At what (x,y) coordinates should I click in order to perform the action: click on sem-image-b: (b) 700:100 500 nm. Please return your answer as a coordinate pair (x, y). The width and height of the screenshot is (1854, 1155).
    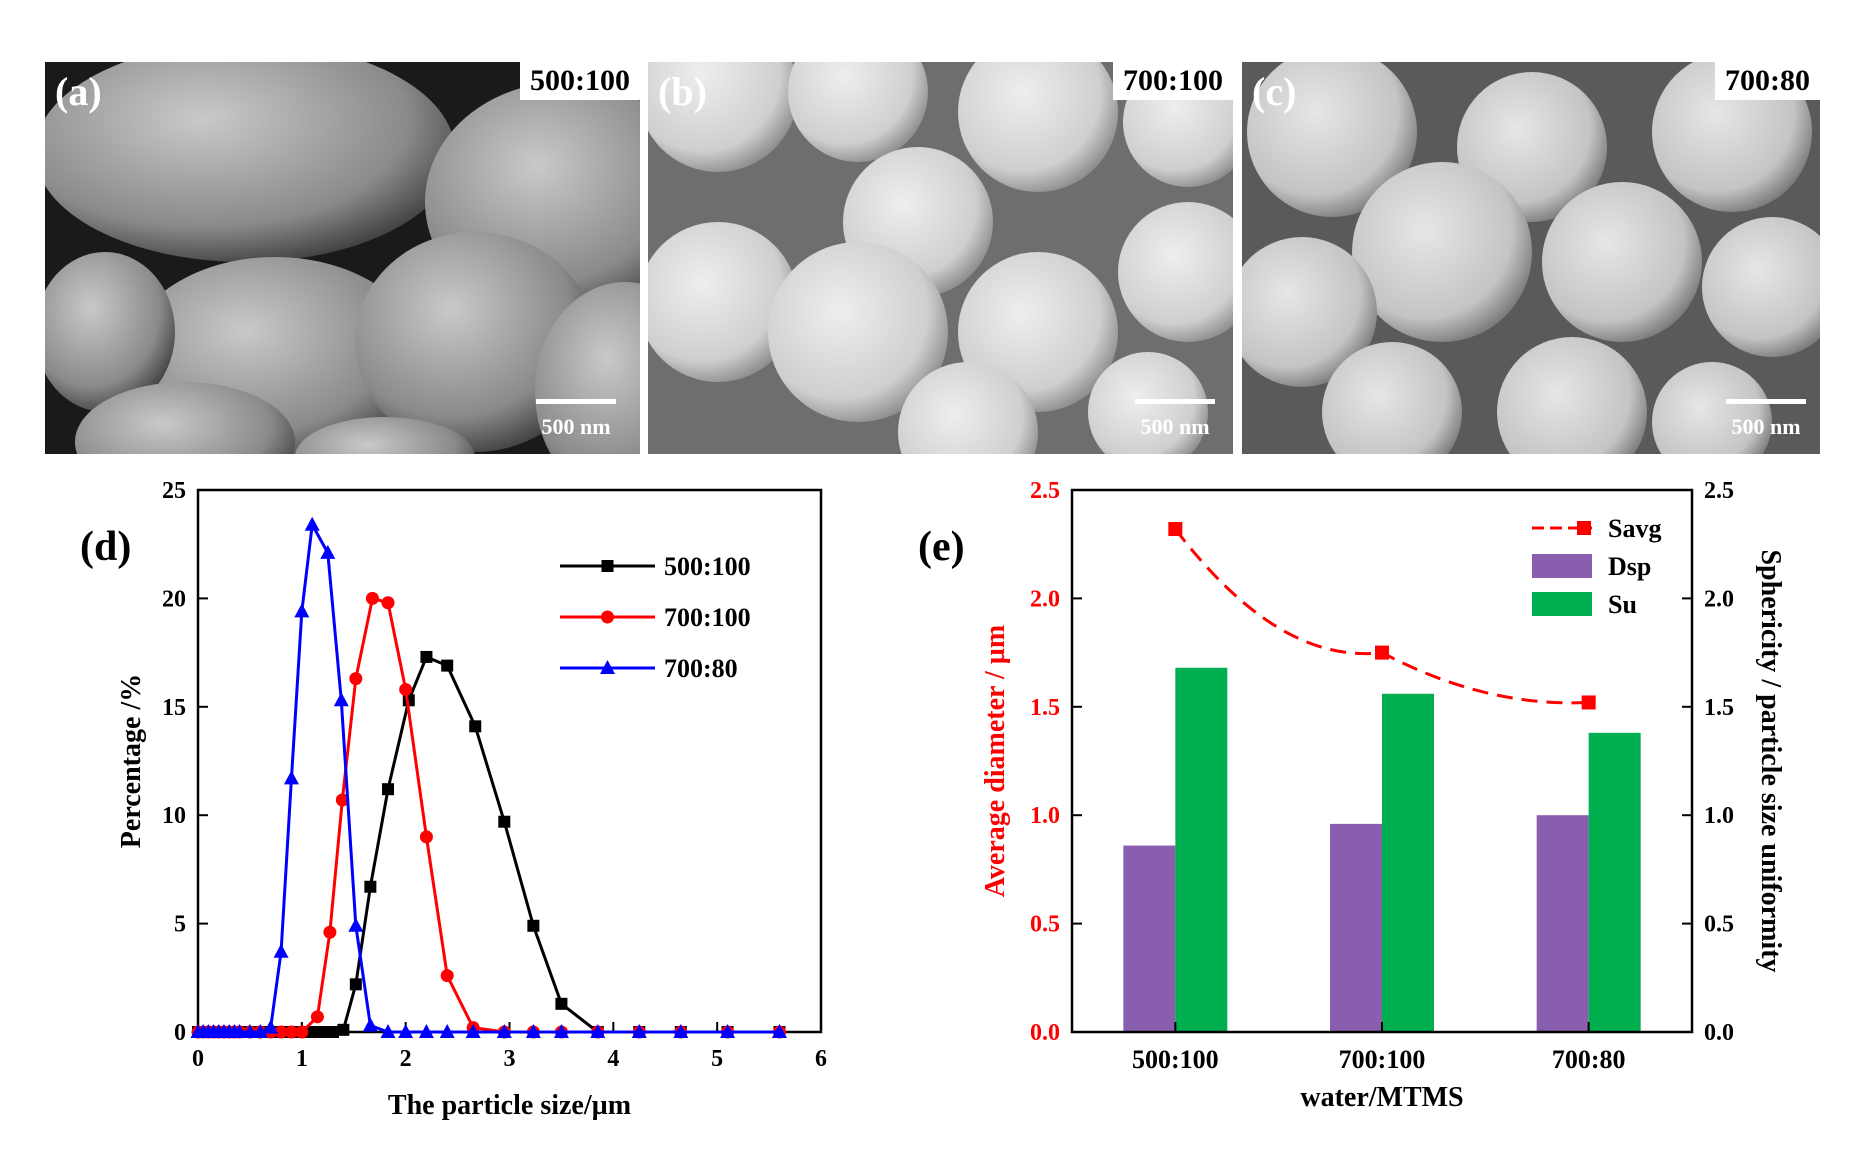
    Looking at the image, I should click on (940, 258).